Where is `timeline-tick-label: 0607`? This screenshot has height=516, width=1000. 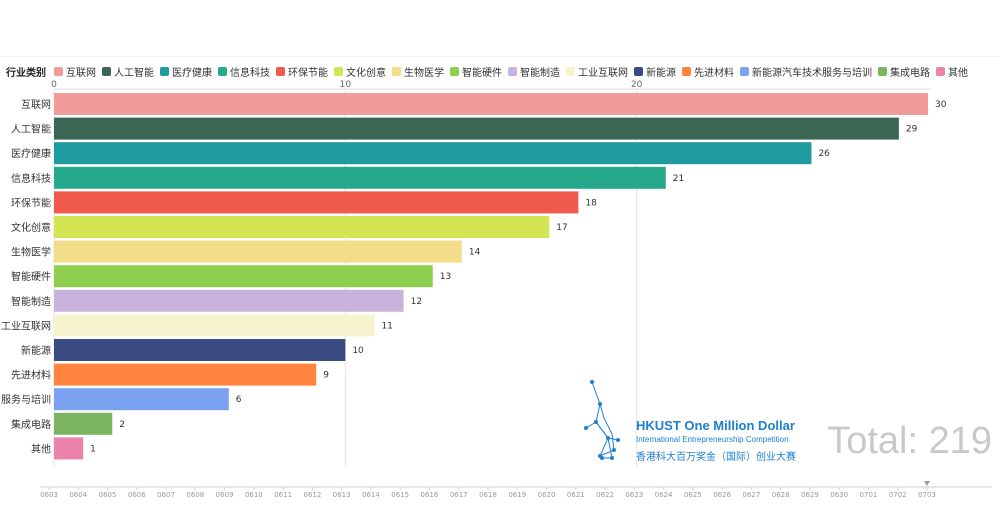
timeline-tick-label: 0607 is located at coordinates (166, 495).